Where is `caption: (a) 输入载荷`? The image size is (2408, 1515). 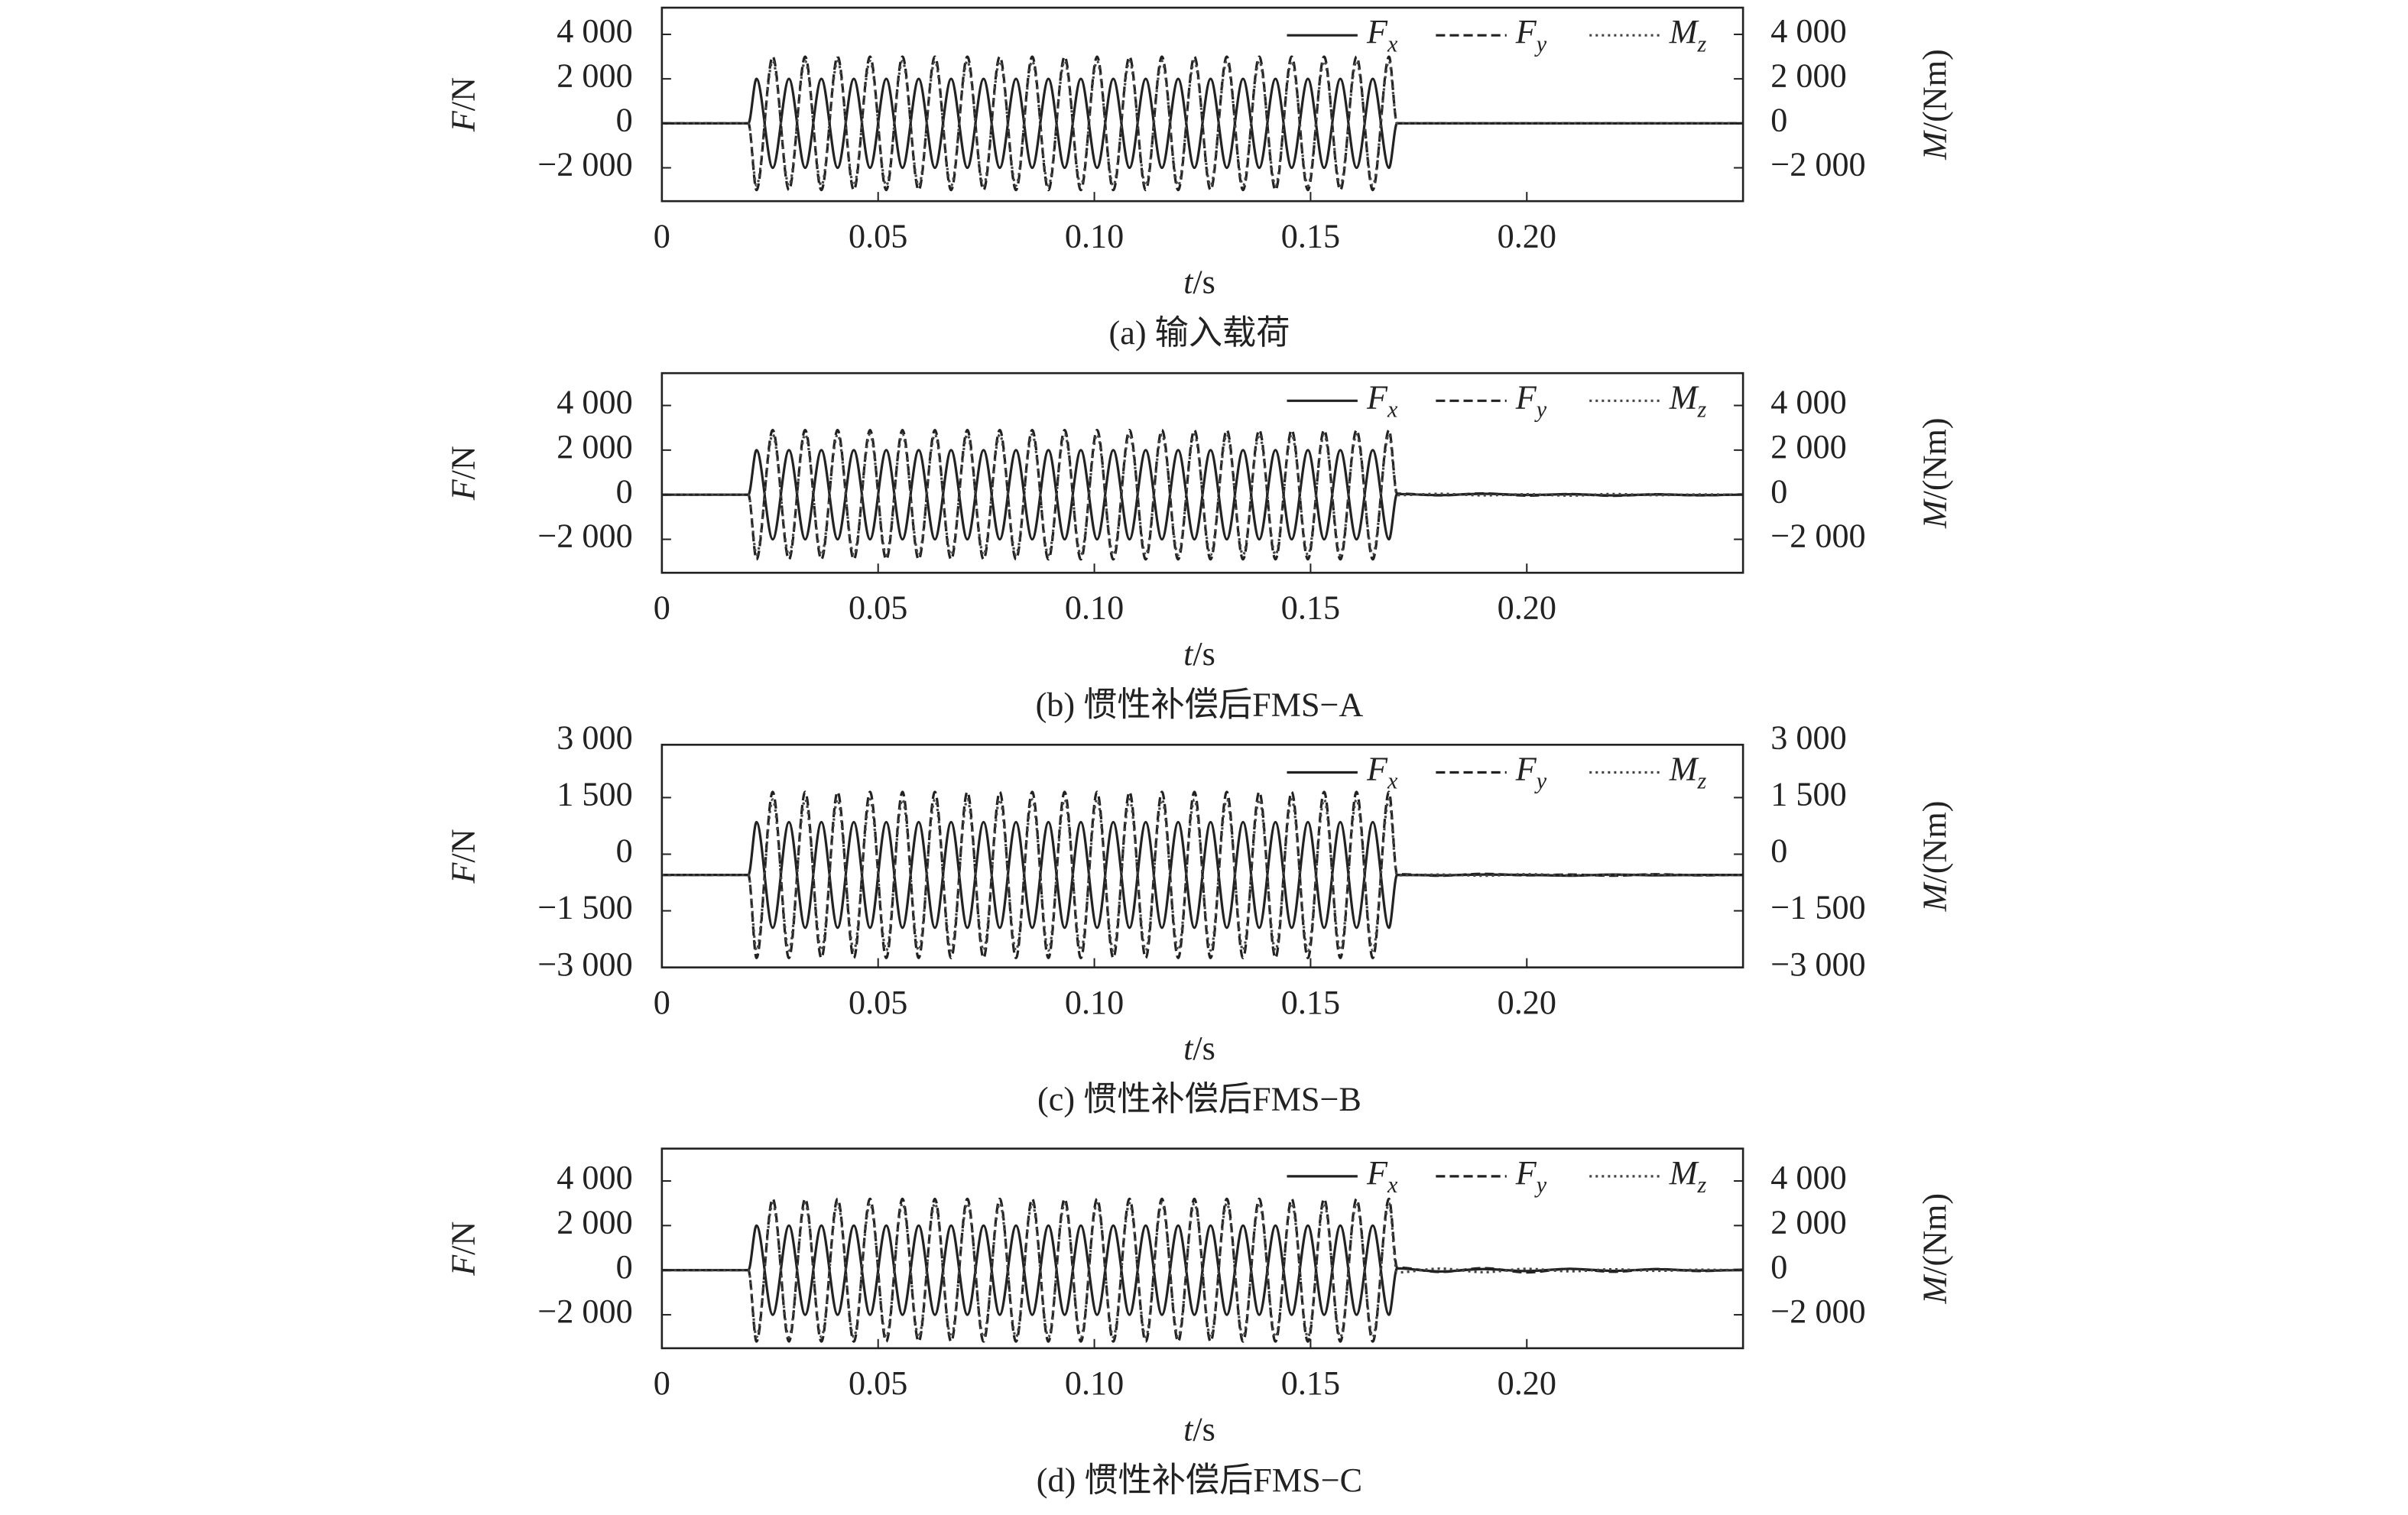
caption: (a) 输入载荷 is located at coordinates (1200, 333).